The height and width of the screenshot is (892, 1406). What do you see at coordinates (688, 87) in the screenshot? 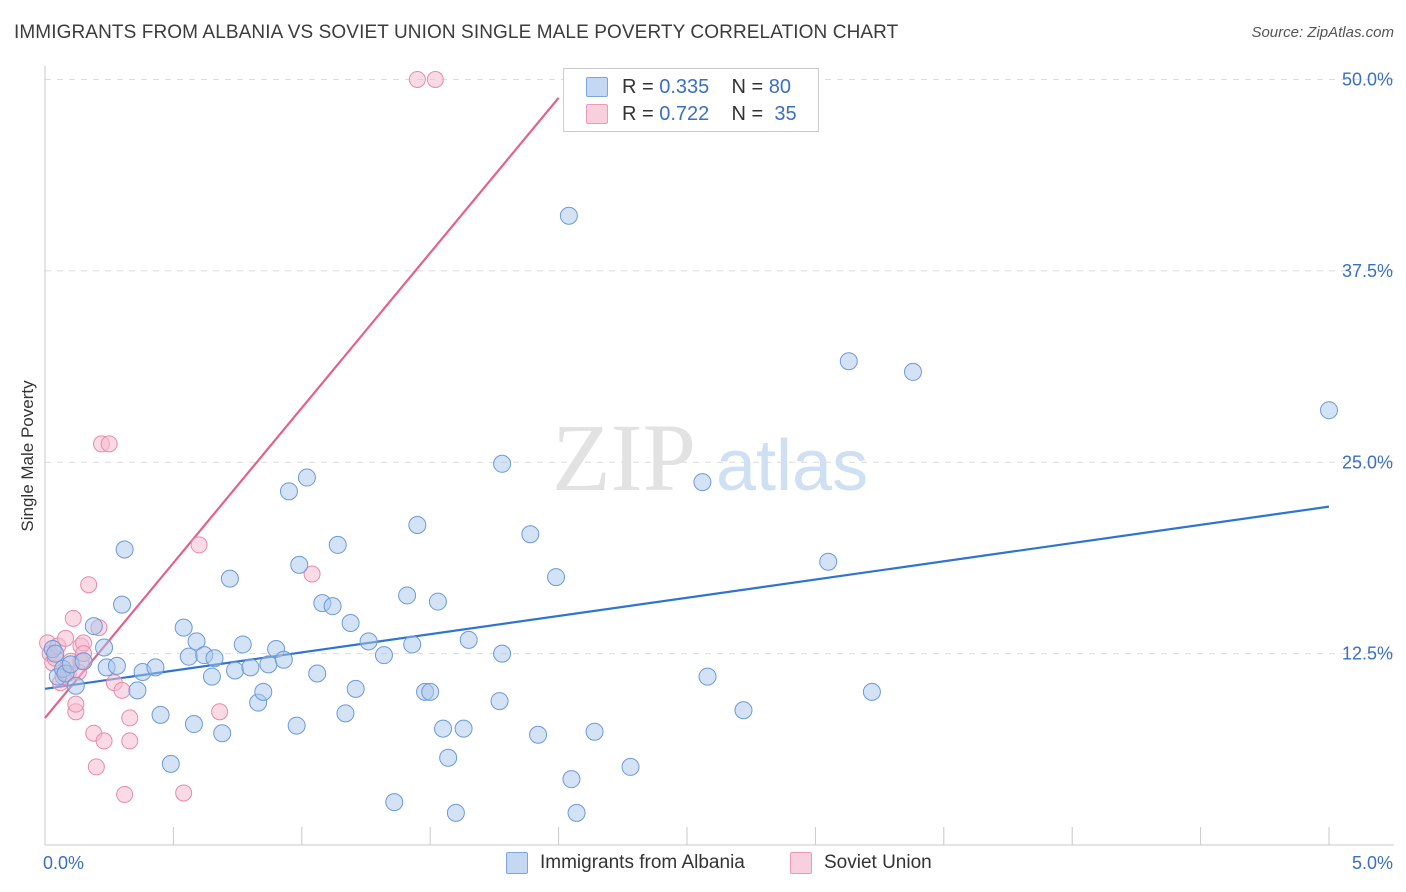
I see `legend-row-albania: R = 0.335 N = 80` at bounding box center [688, 87].